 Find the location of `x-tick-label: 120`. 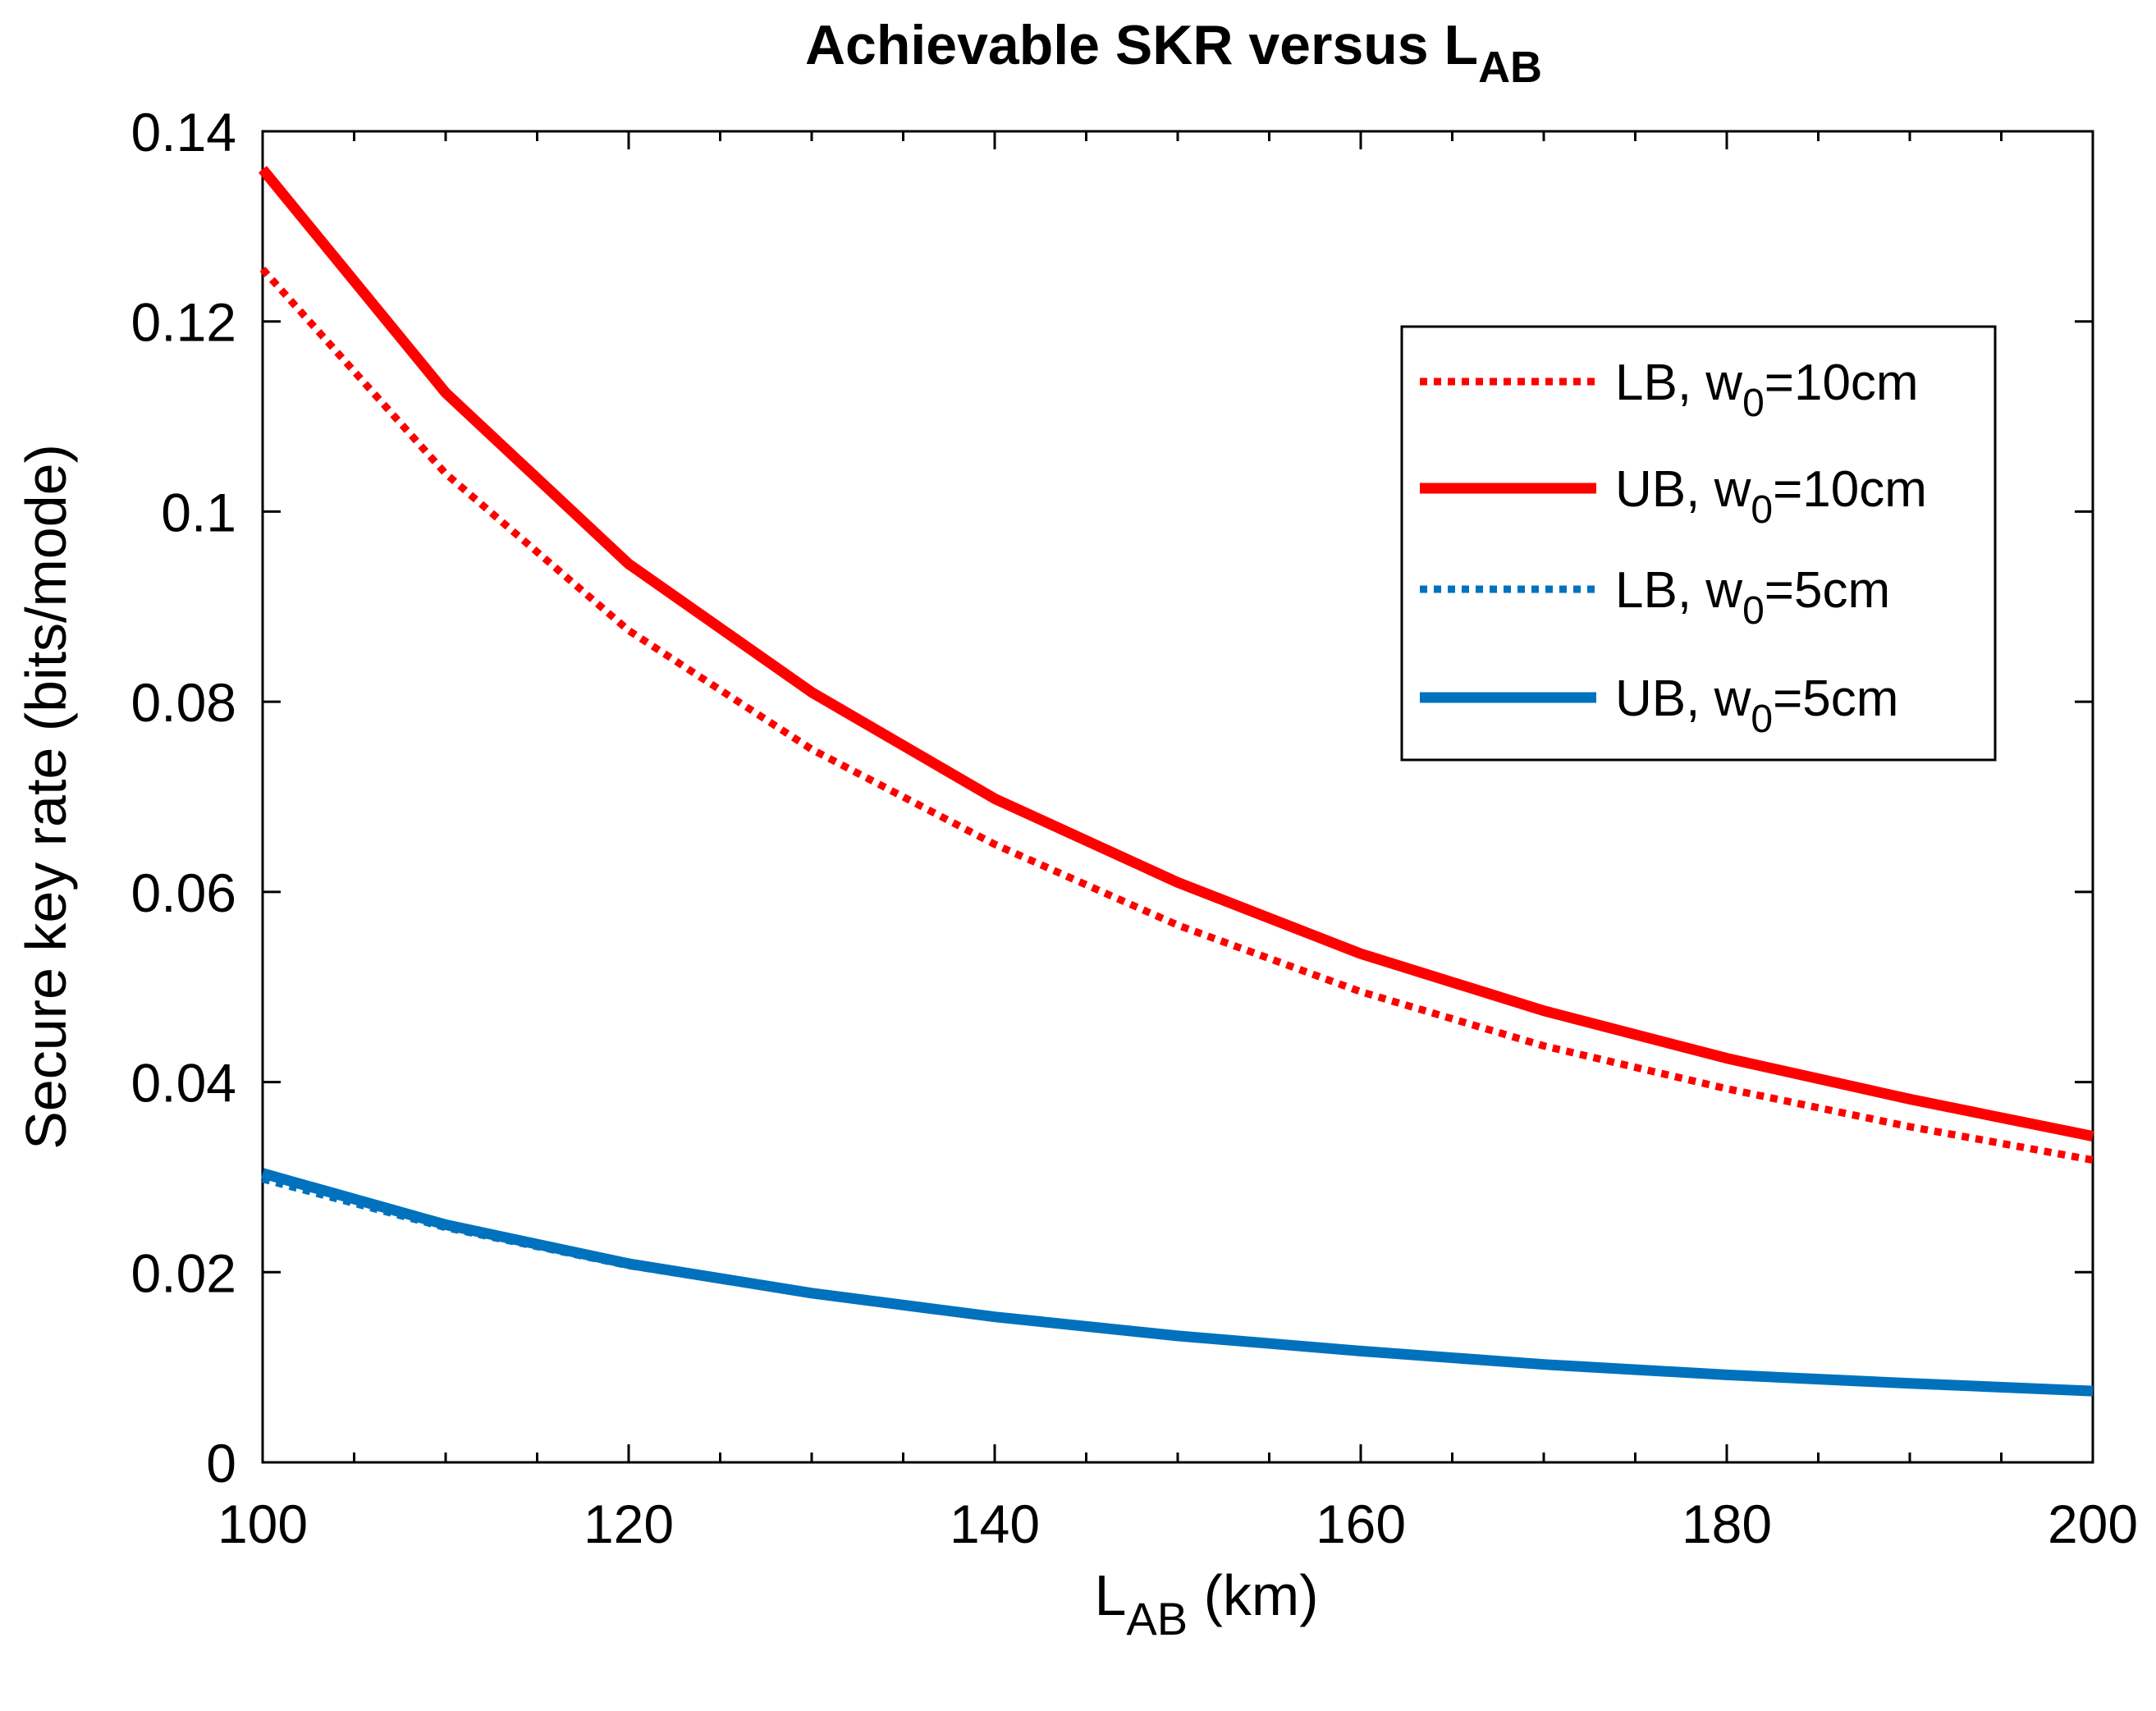

x-tick-label: 120 is located at coordinates (629, 1524).